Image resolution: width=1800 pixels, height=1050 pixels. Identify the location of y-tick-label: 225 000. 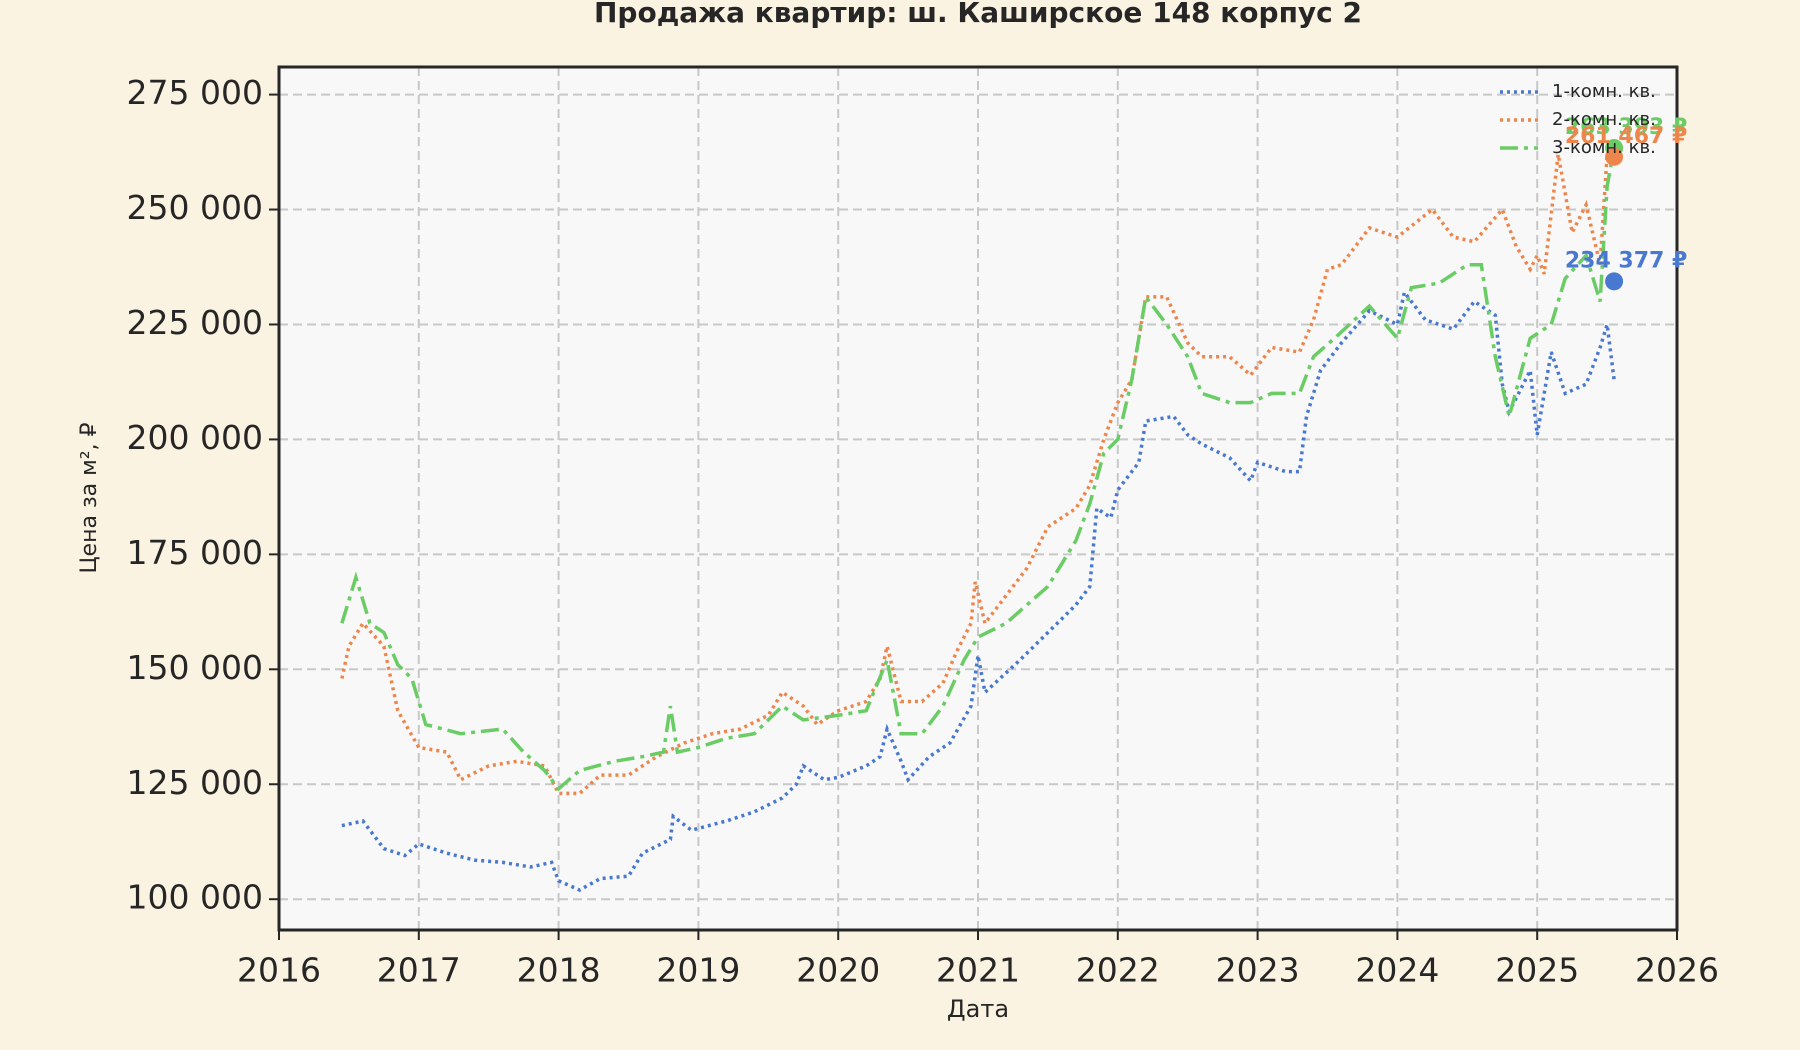
(195, 322).